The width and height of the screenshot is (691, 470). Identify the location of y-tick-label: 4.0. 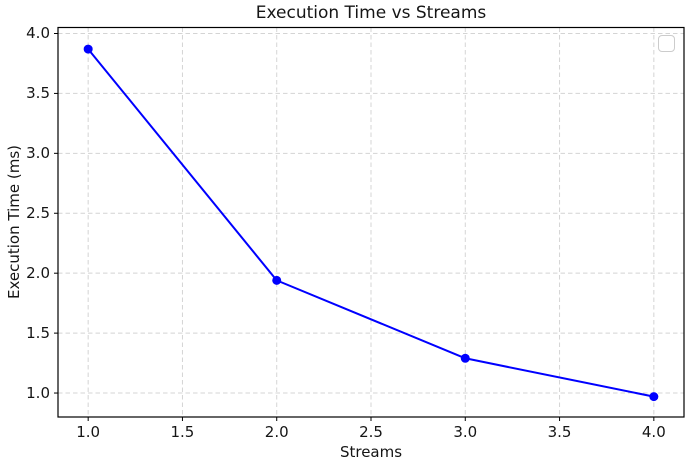
(38, 33).